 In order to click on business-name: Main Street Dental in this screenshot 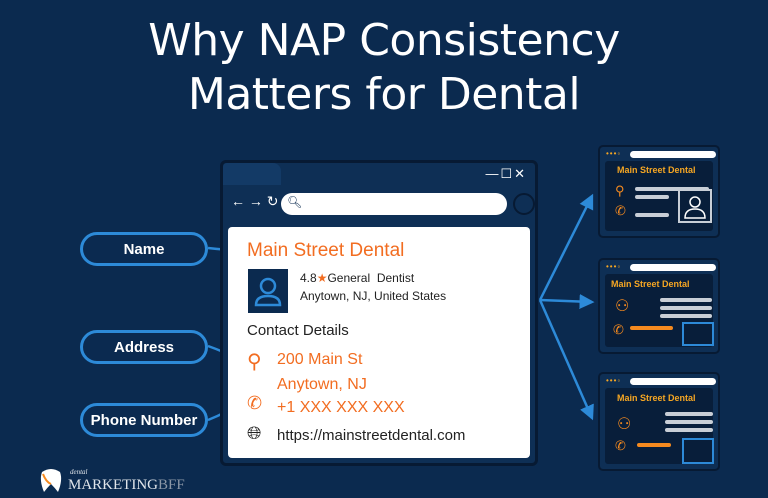, I will do `click(326, 250)`.